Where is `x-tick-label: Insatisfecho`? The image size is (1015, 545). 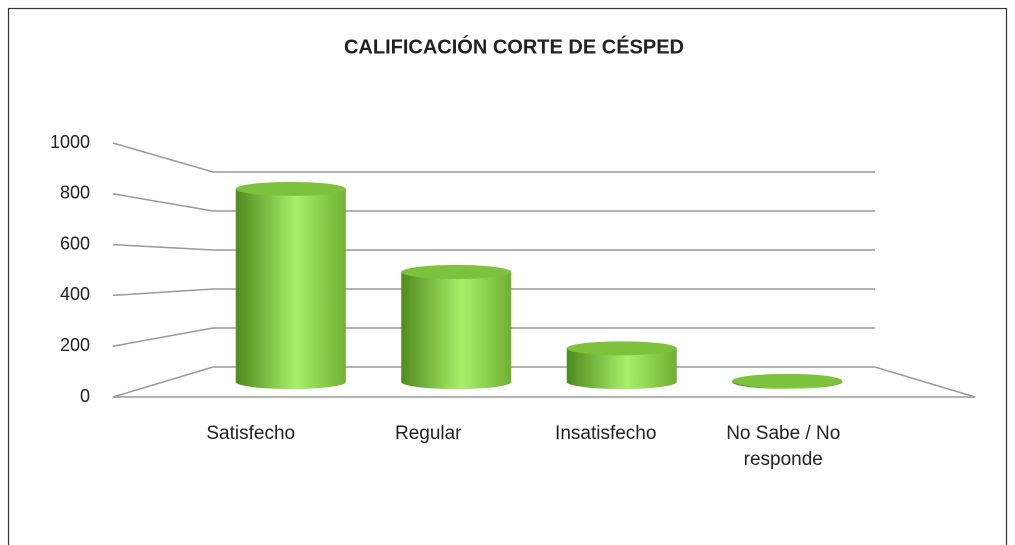
x-tick-label: Insatisfecho is located at coordinates (606, 433).